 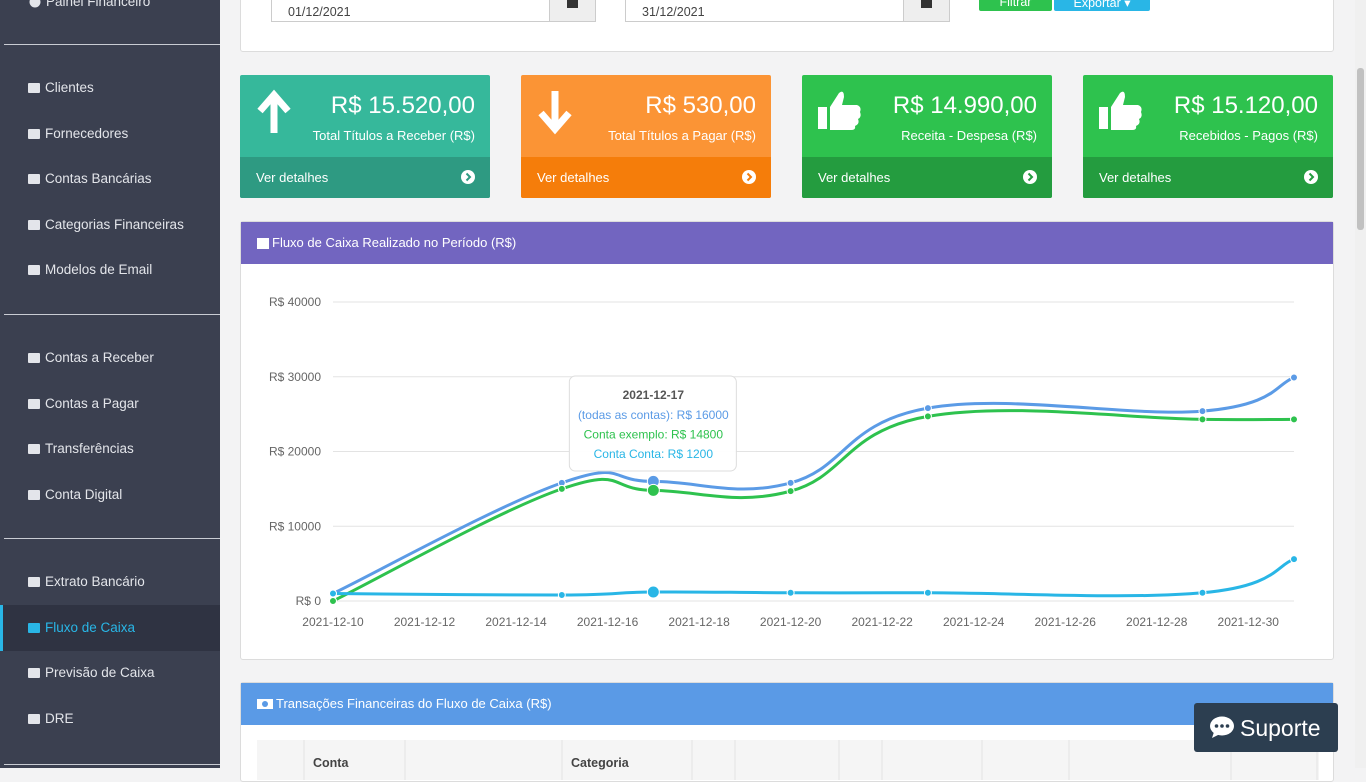 What do you see at coordinates (91, 673) in the screenshot?
I see `sidebar-item: Previsão de Caixa` at bounding box center [91, 673].